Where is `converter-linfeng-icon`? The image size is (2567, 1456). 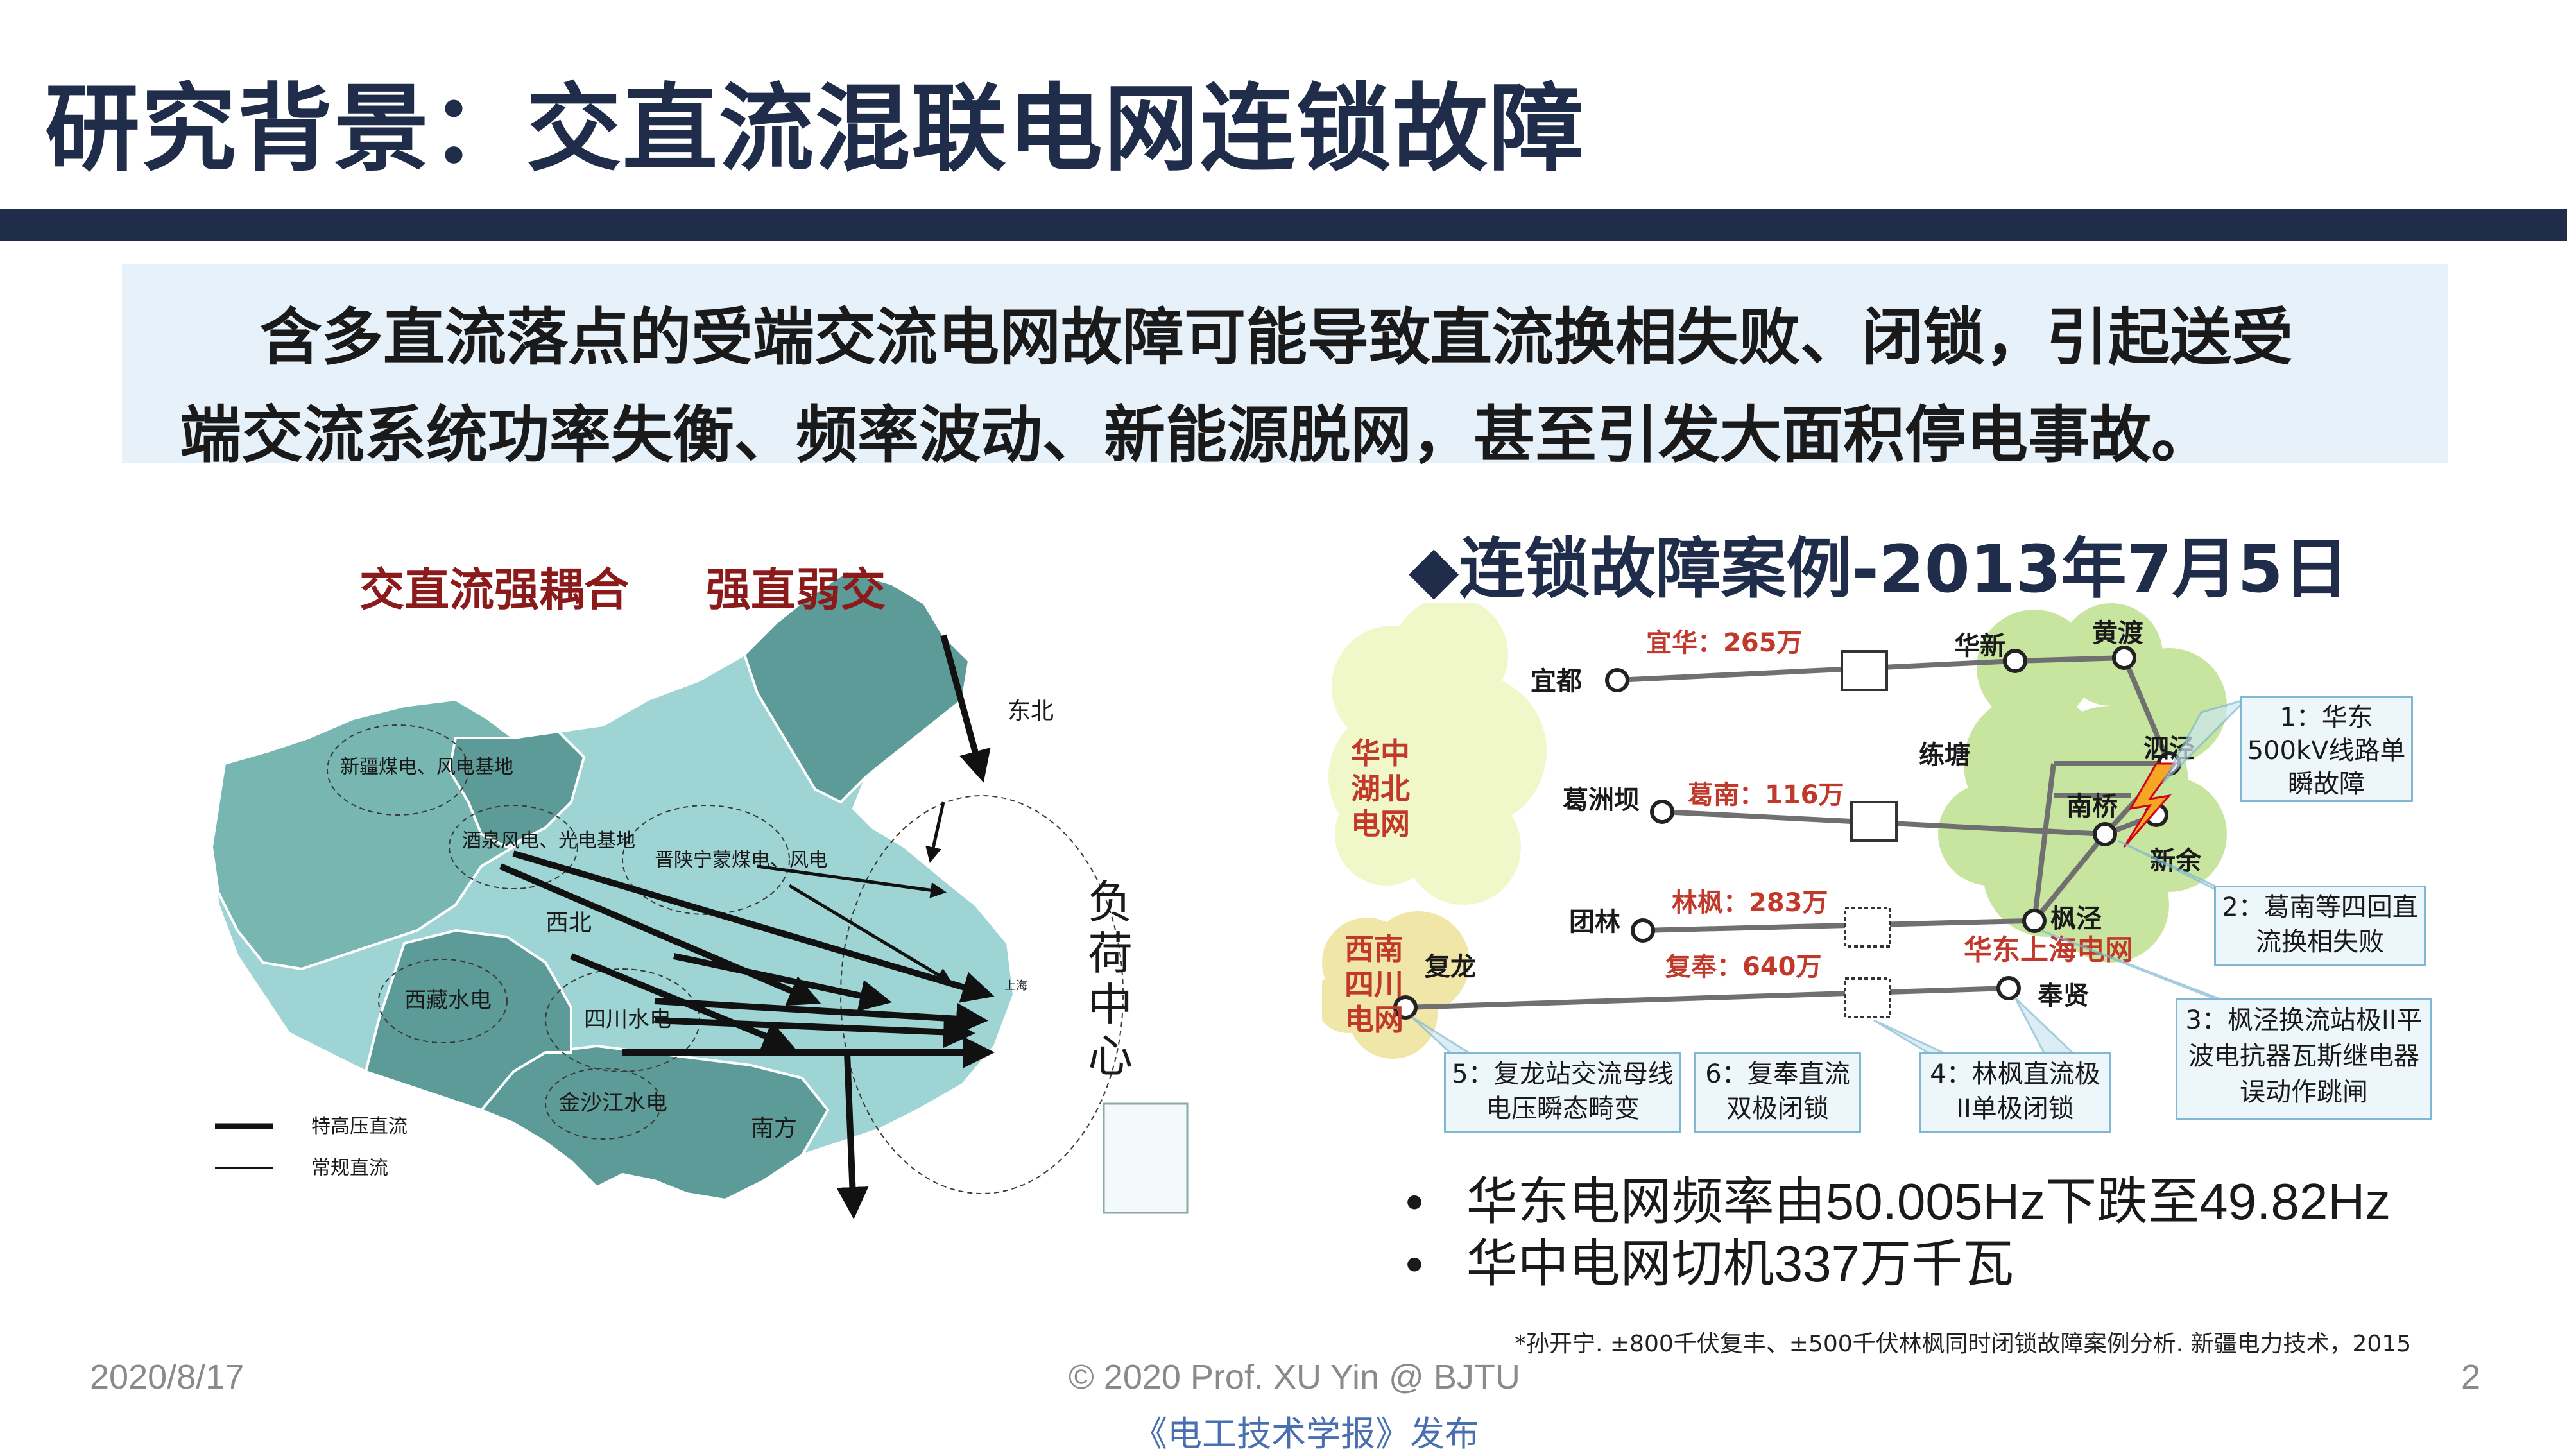 converter-linfeng-icon is located at coordinates (1867, 927).